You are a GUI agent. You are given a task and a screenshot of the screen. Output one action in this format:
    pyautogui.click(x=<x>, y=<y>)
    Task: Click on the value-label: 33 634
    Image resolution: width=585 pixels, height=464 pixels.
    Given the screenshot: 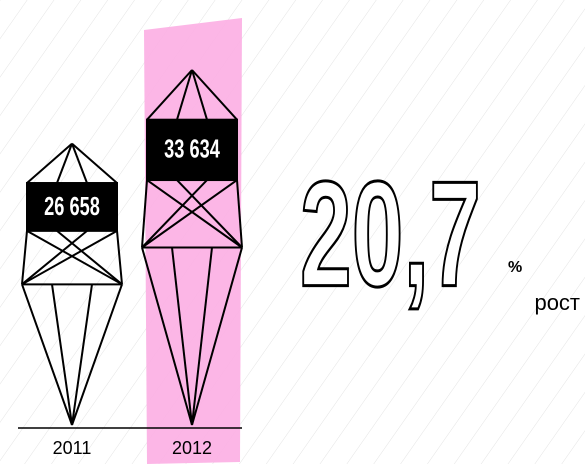 What is the action you would take?
    pyautogui.click(x=192, y=149)
    